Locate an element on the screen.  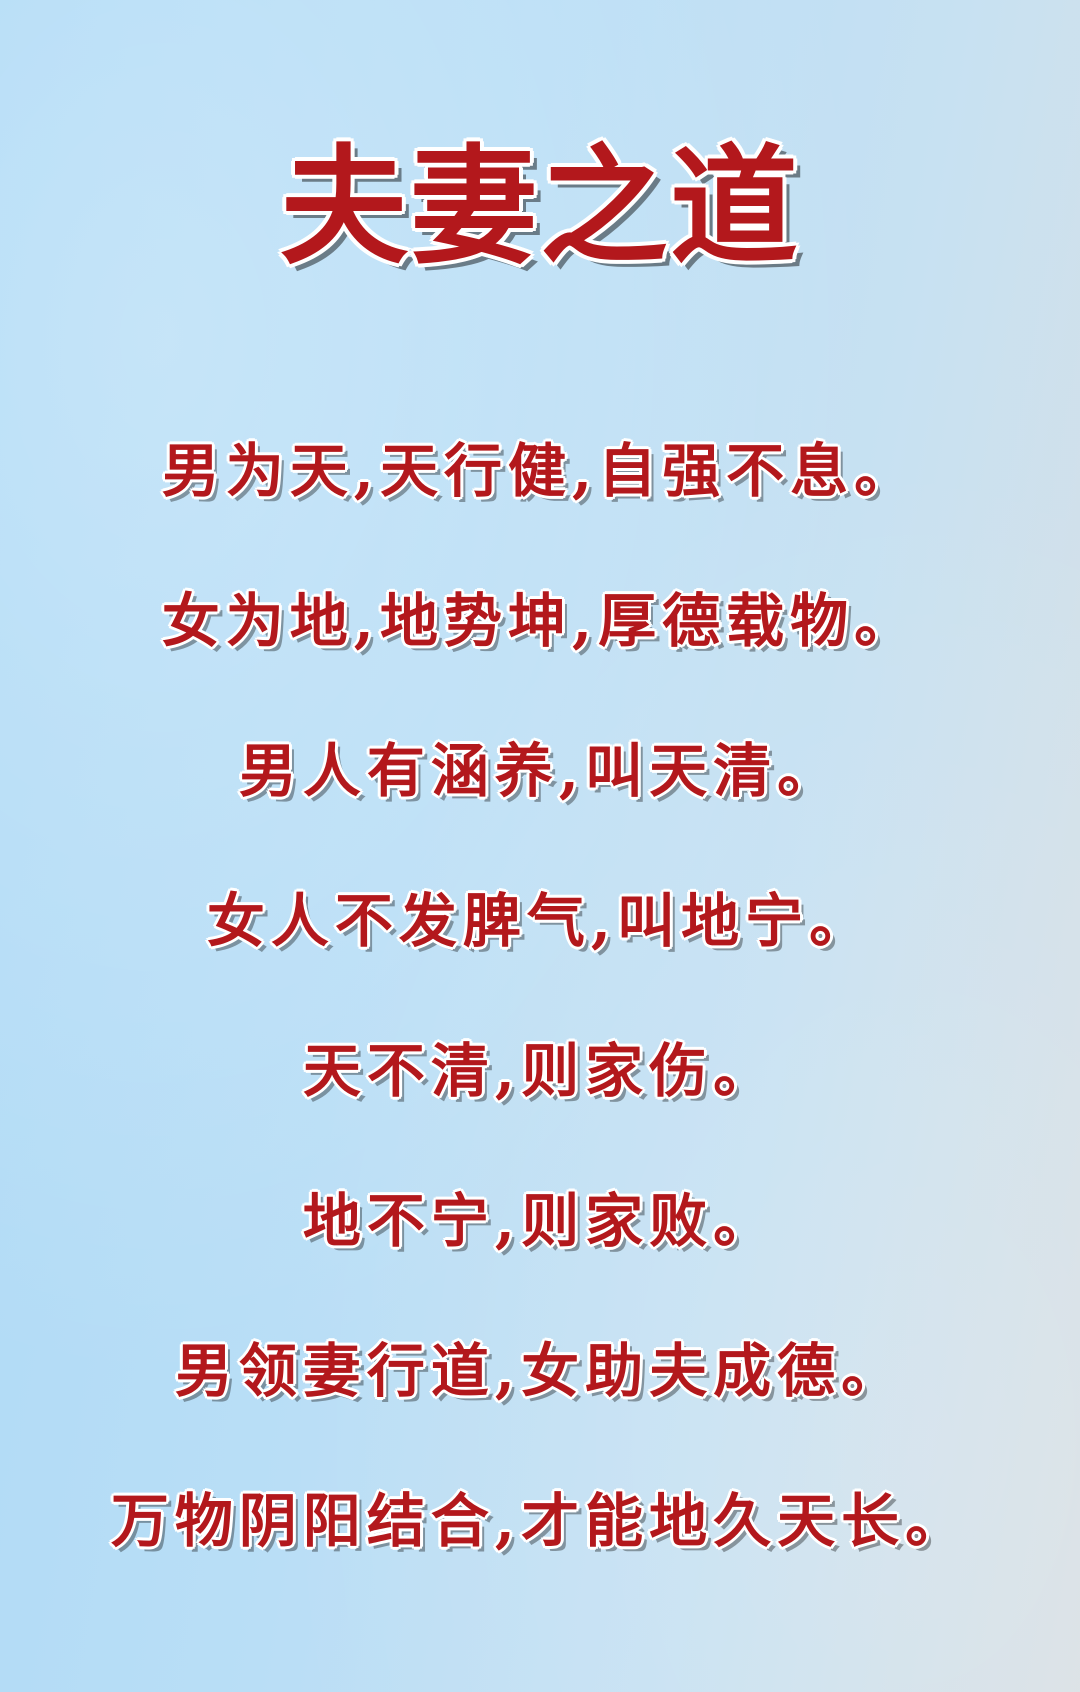
verse-line-6: 地不宁,则家败。 is located at coordinates (540, 1221).